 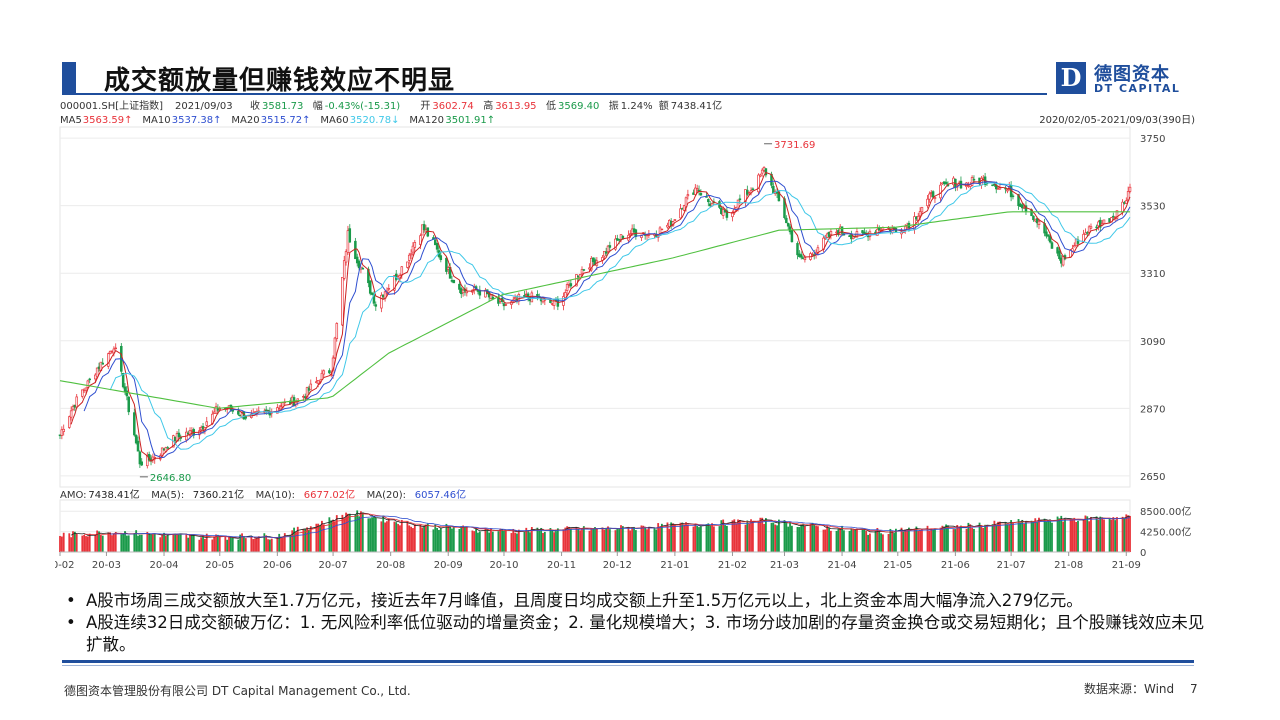 I want to click on footer-rule, so click(x=628, y=661).